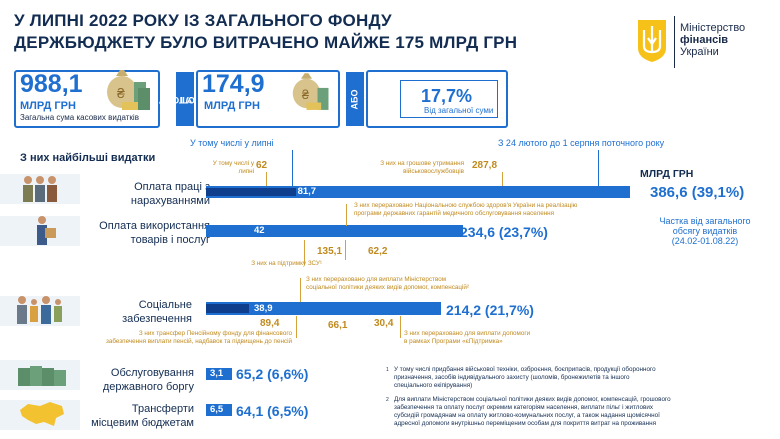 The height and width of the screenshot is (439, 780). I want to click on footnote-1-mark: 1, so click(387, 370).